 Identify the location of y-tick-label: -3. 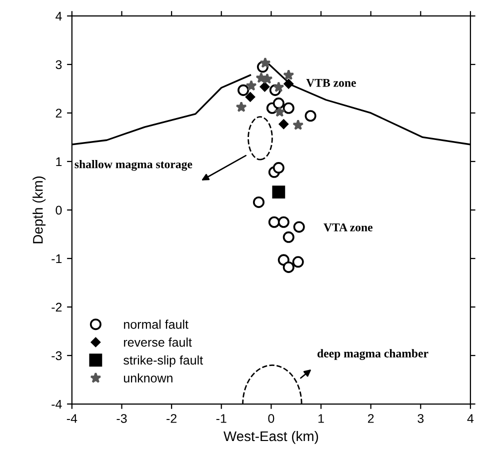
(57, 355).